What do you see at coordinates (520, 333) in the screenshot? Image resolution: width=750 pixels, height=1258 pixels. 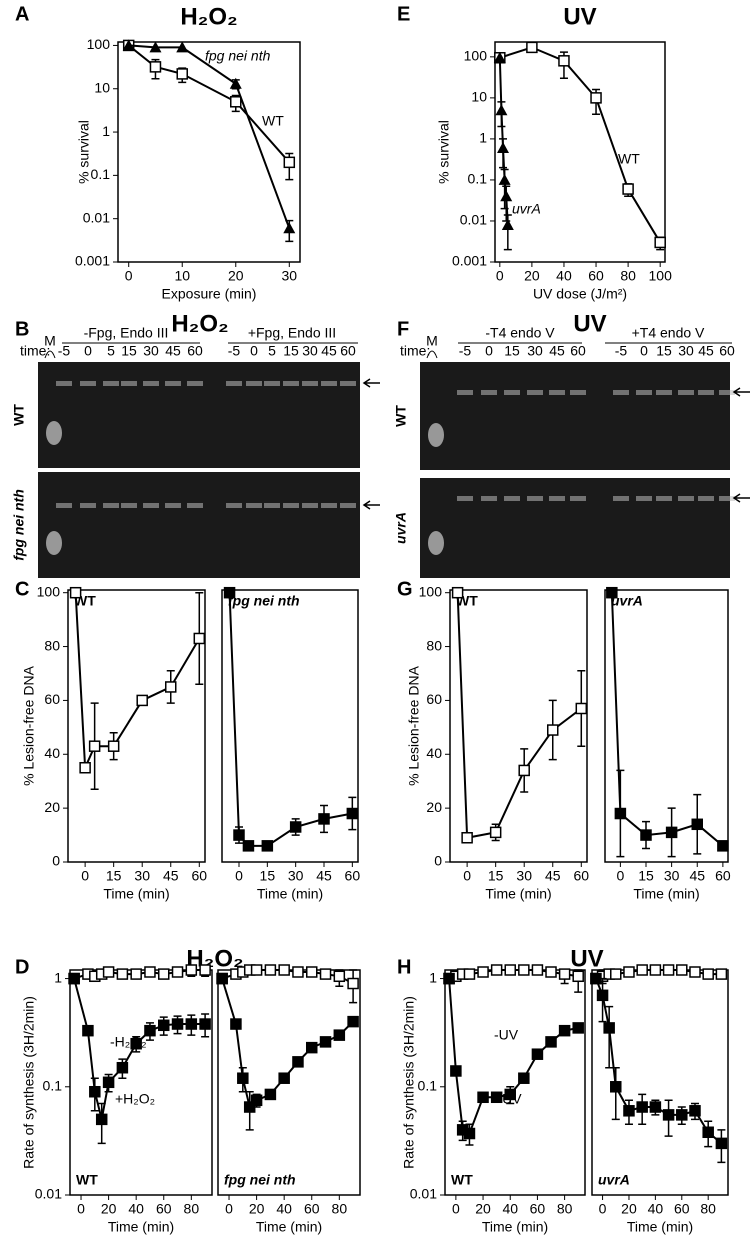 I see `group-label: -T4 endo V` at bounding box center [520, 333].